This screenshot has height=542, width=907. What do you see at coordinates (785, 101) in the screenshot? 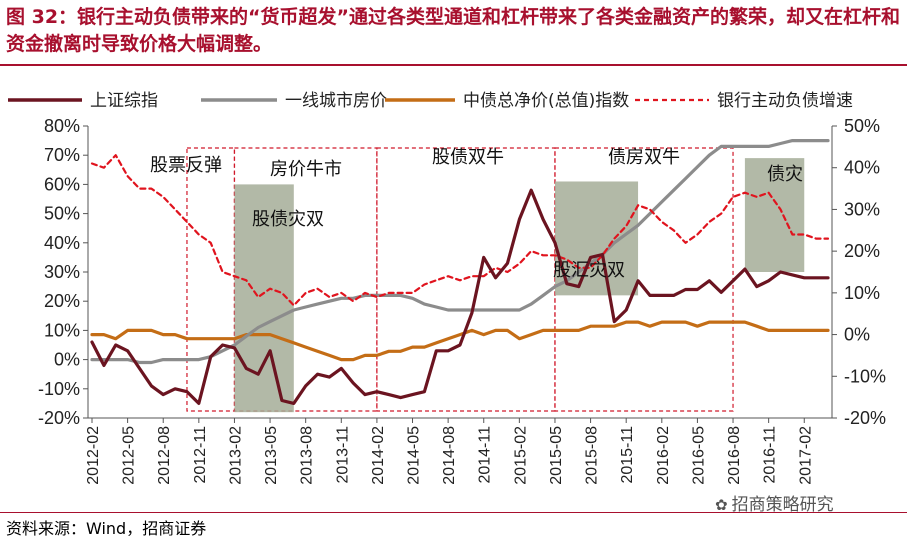
I see `legend-label: 银行主动负债增速` at bounding box center [785, 101].